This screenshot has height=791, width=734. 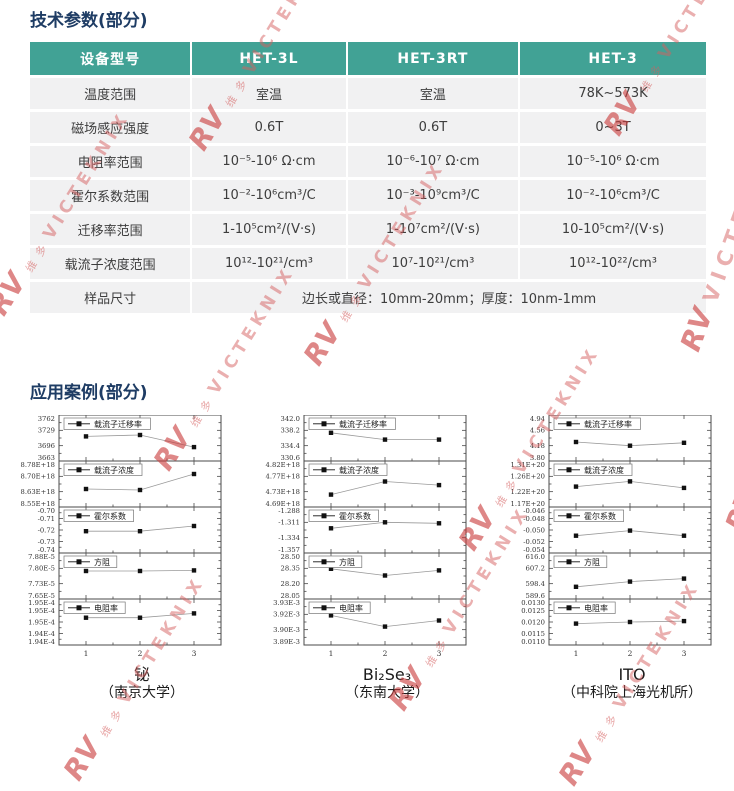 What do you see at coordinates (534, 530) in the screenshot?
I see `svg-text: -0.050` at bounding box center [534, 530].